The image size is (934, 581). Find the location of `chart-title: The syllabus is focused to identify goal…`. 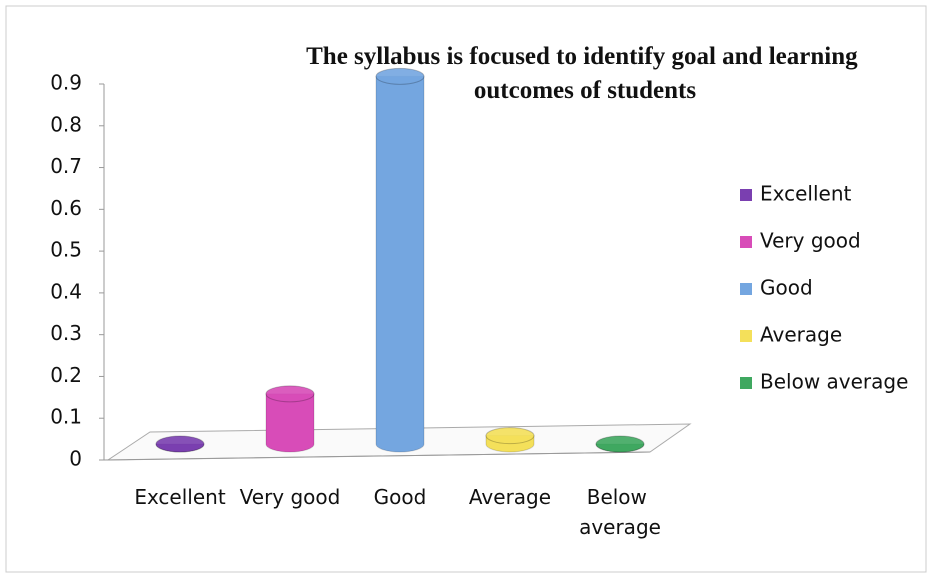

chart-title: The syllabus is focused to identify goal… is located at coordinates (585, 73).